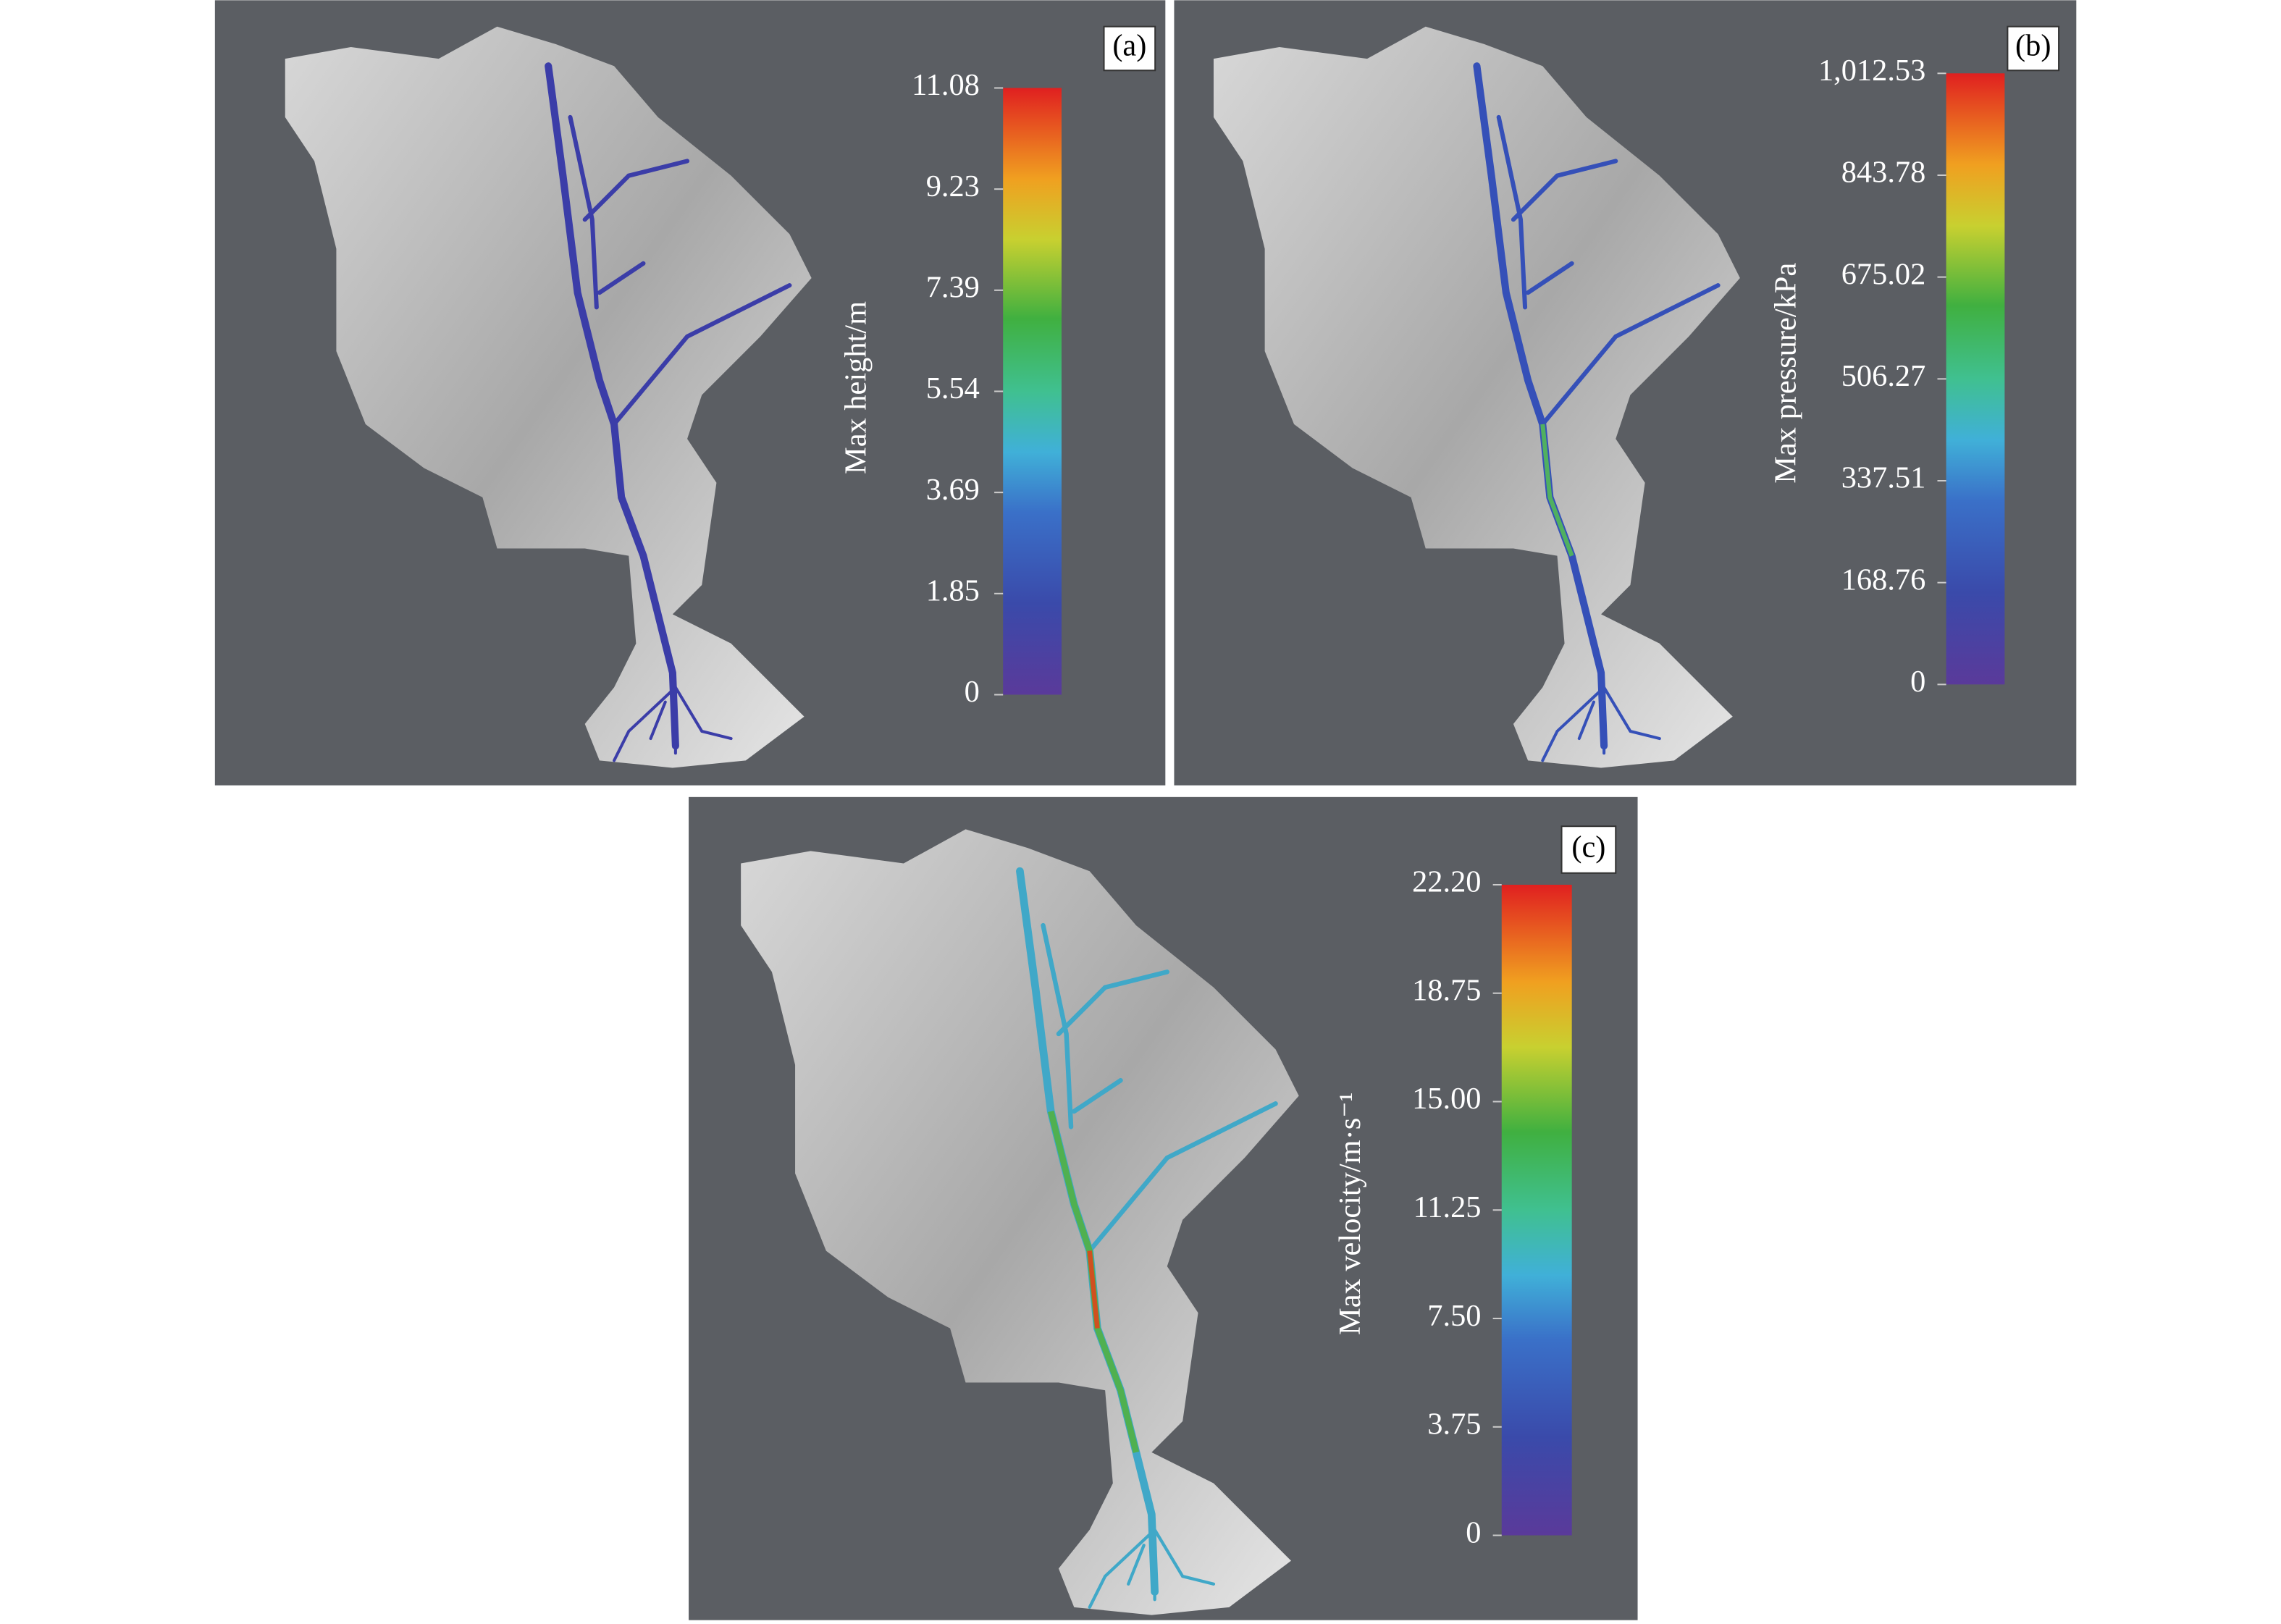  I want to click on tick-label: 5.54, so click(953, 388).